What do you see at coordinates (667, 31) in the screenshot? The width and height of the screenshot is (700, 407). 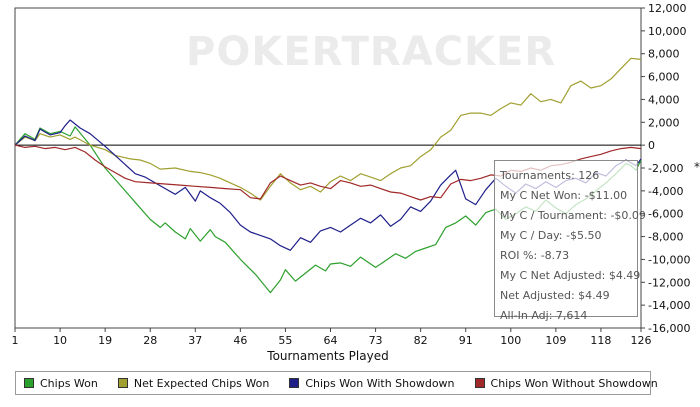 I see `y-tick-label: 10,000` at bounding box center [667, 31].